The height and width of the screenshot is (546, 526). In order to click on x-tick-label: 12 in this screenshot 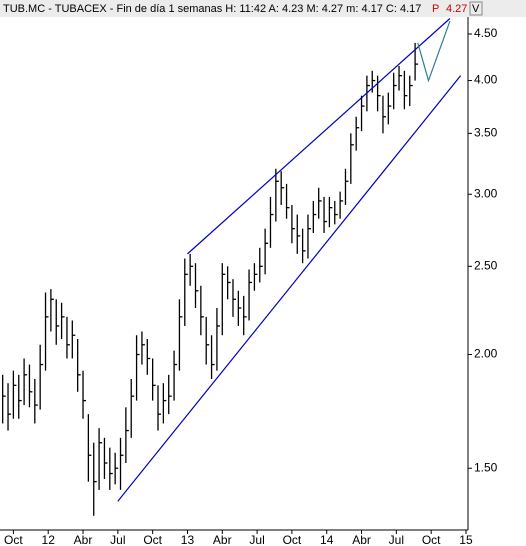, I will do `click(49, 539)`.